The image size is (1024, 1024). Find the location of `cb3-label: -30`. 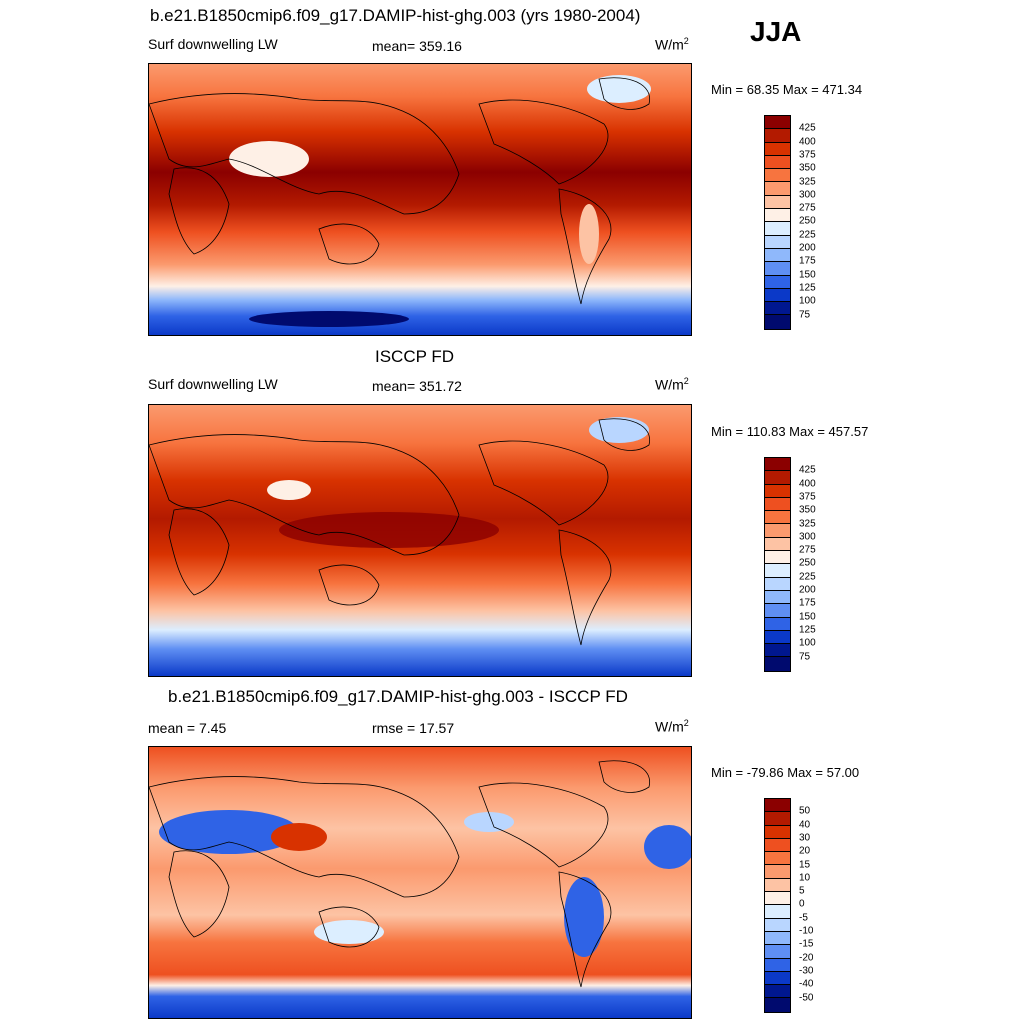

cb3-label: -30 is located at coordinates (806, 971).